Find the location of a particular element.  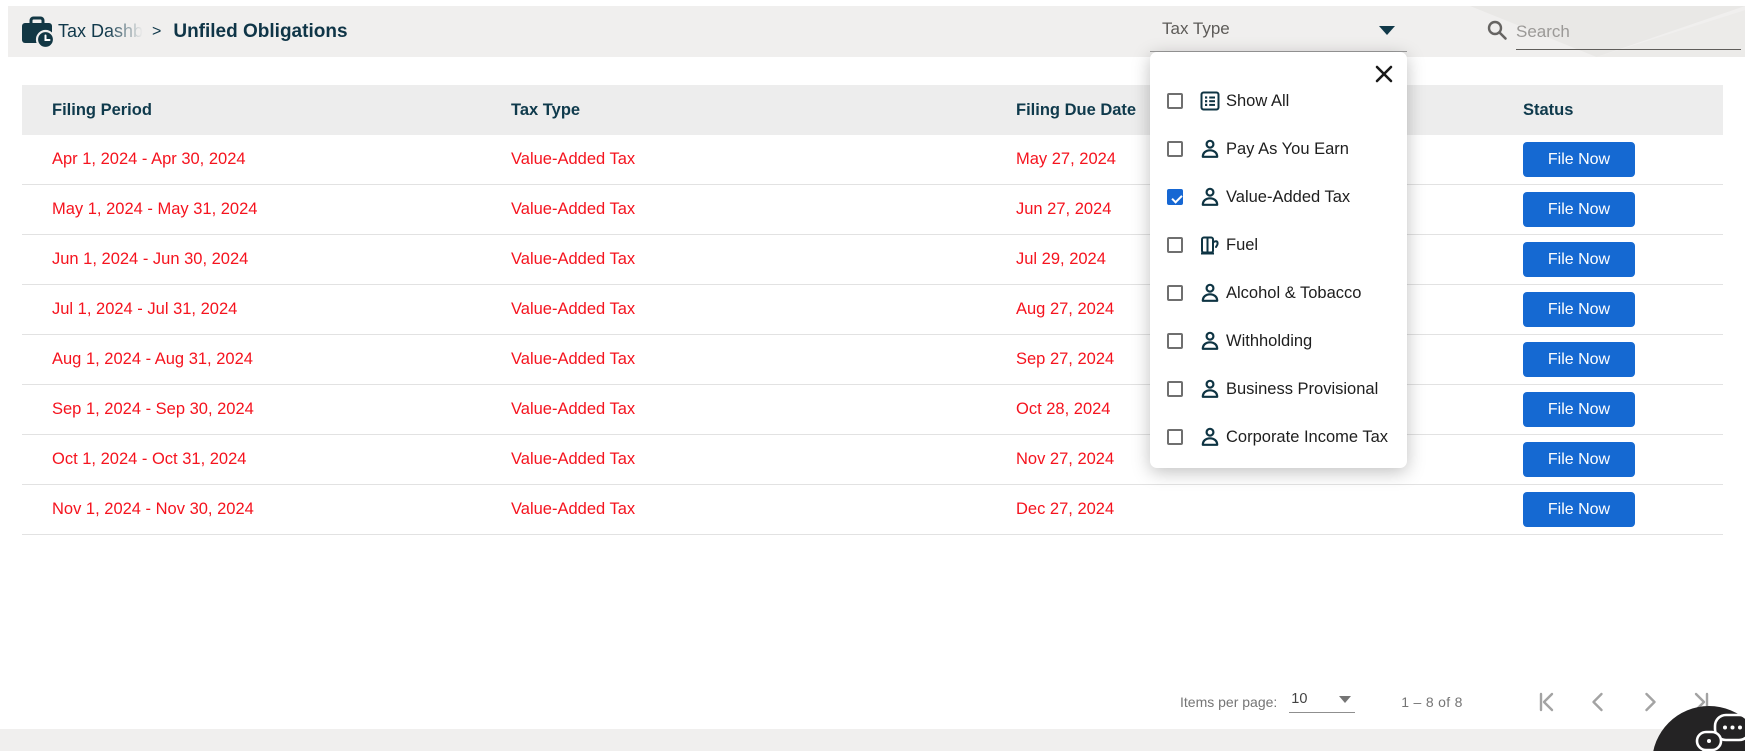

filing-period-cell: Nov 1, 2024 - Nov 30, 2024 is located at coordinates (153, 509).